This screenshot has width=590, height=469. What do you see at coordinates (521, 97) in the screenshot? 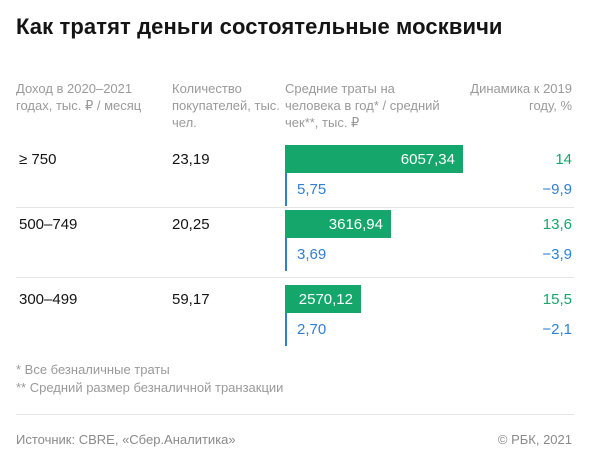
I see `header-dynamics: Динамика к 2019 году, %` at bounding box center [521, 97].